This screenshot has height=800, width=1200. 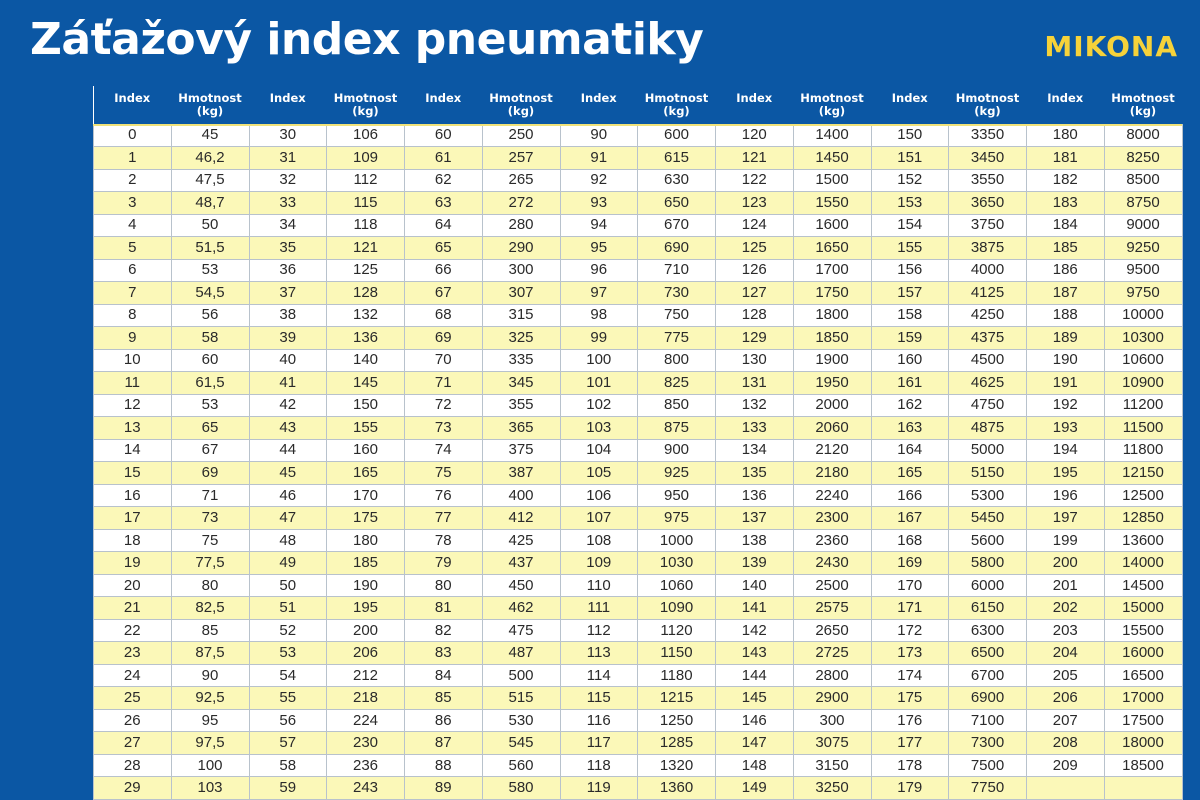 What do you see at coordinates (521, 135) in the screenshot?
I see `weight-cell: 250` at bounding box center [521, 135].